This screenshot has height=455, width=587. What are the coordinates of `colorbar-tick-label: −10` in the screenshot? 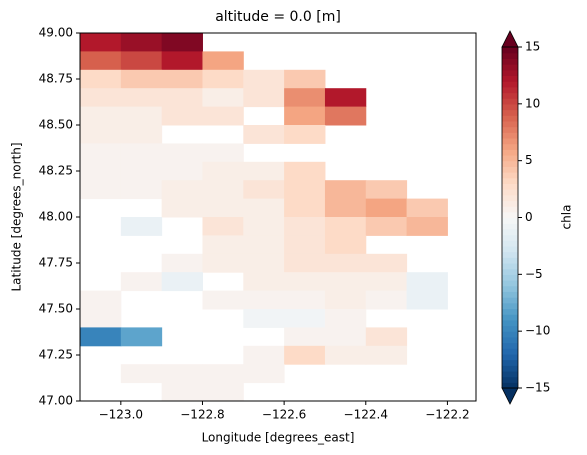 It's located at (537, 331).